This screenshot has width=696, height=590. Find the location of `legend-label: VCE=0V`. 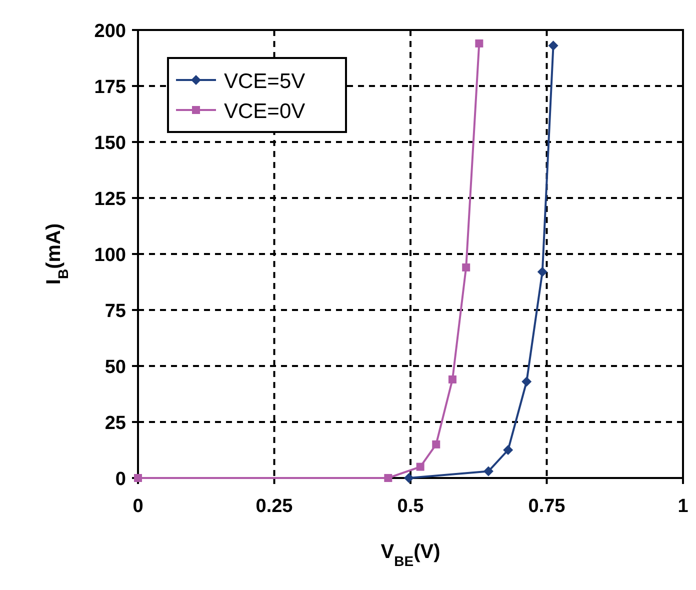

legend-label: VCE=0V is located at coordinates (265, 111).